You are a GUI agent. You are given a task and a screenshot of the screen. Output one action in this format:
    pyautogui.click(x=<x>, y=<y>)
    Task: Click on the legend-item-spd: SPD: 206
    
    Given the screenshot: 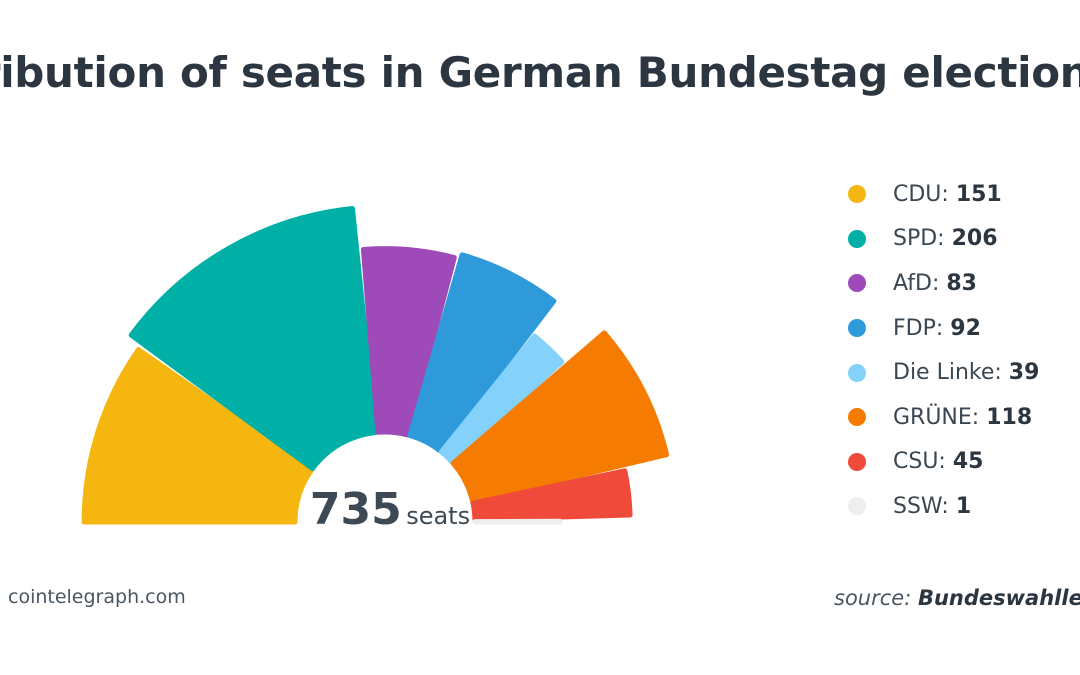 What is the action you would take?
    pyautogui.click(x=964, y=239)
    